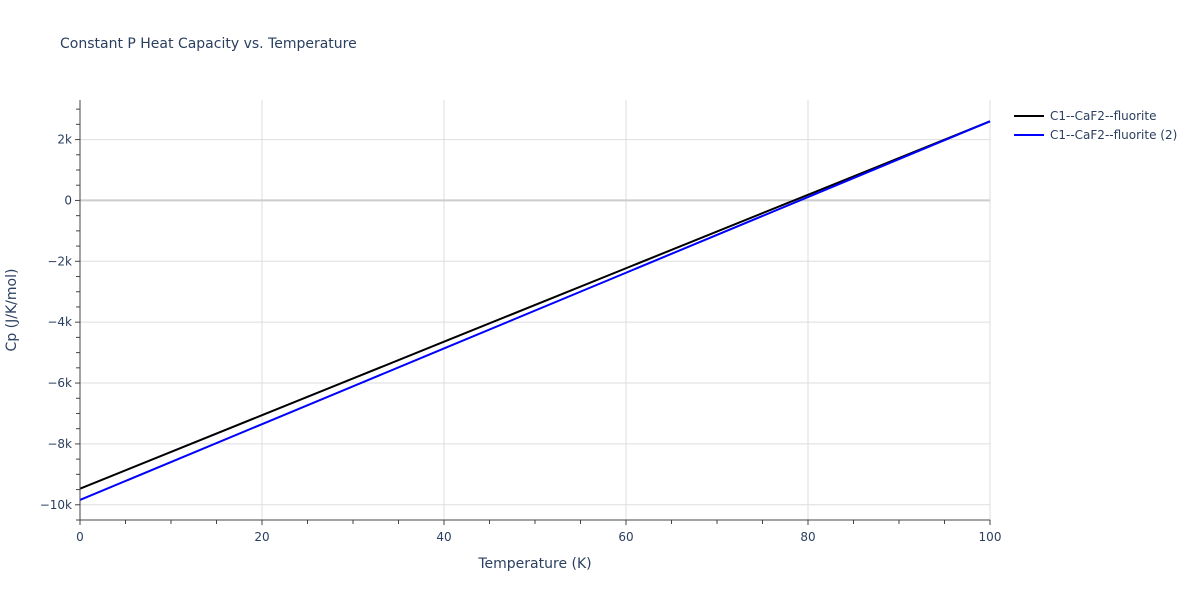 The width and height of the screenshot is (1200, 600). Describe the element at coordinates (59, 322) in the screenshot. I see `y-tick-label: −4k` at that location.